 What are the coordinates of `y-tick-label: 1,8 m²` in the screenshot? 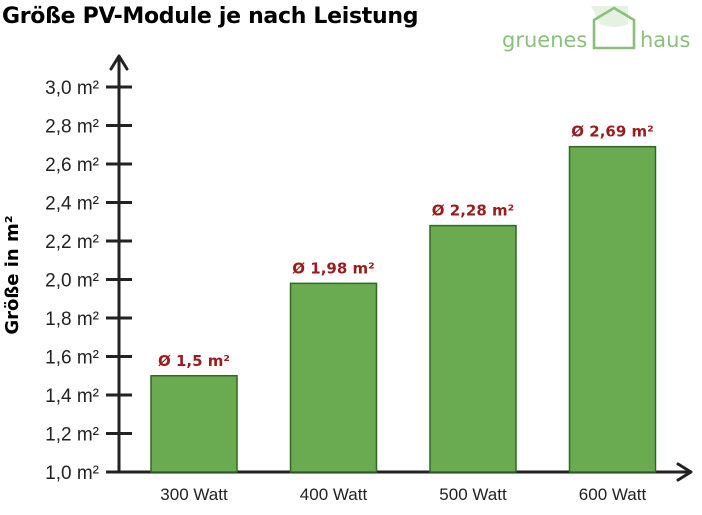 It's located at (72, 319).